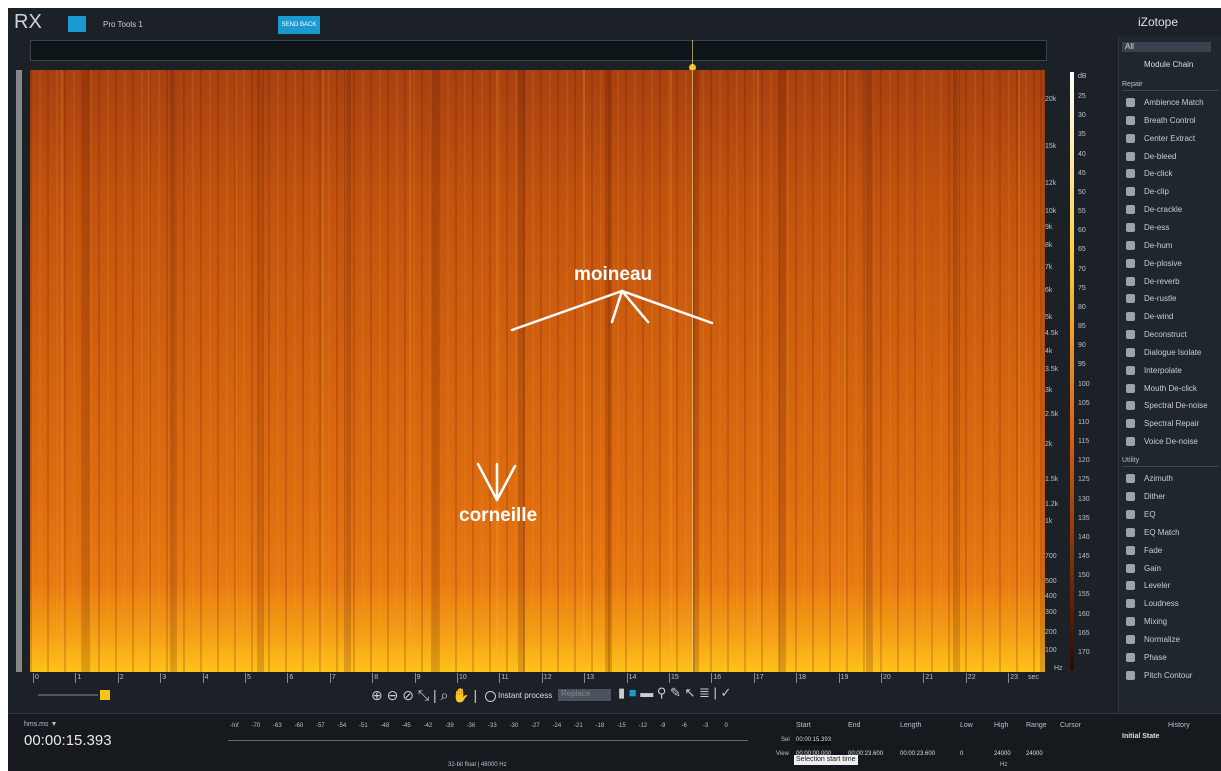 This screenshot has width=1221, height=771. Describe the element at coordinates (1084, 499) in the screenshot. I see `db-label: 130` at that location.